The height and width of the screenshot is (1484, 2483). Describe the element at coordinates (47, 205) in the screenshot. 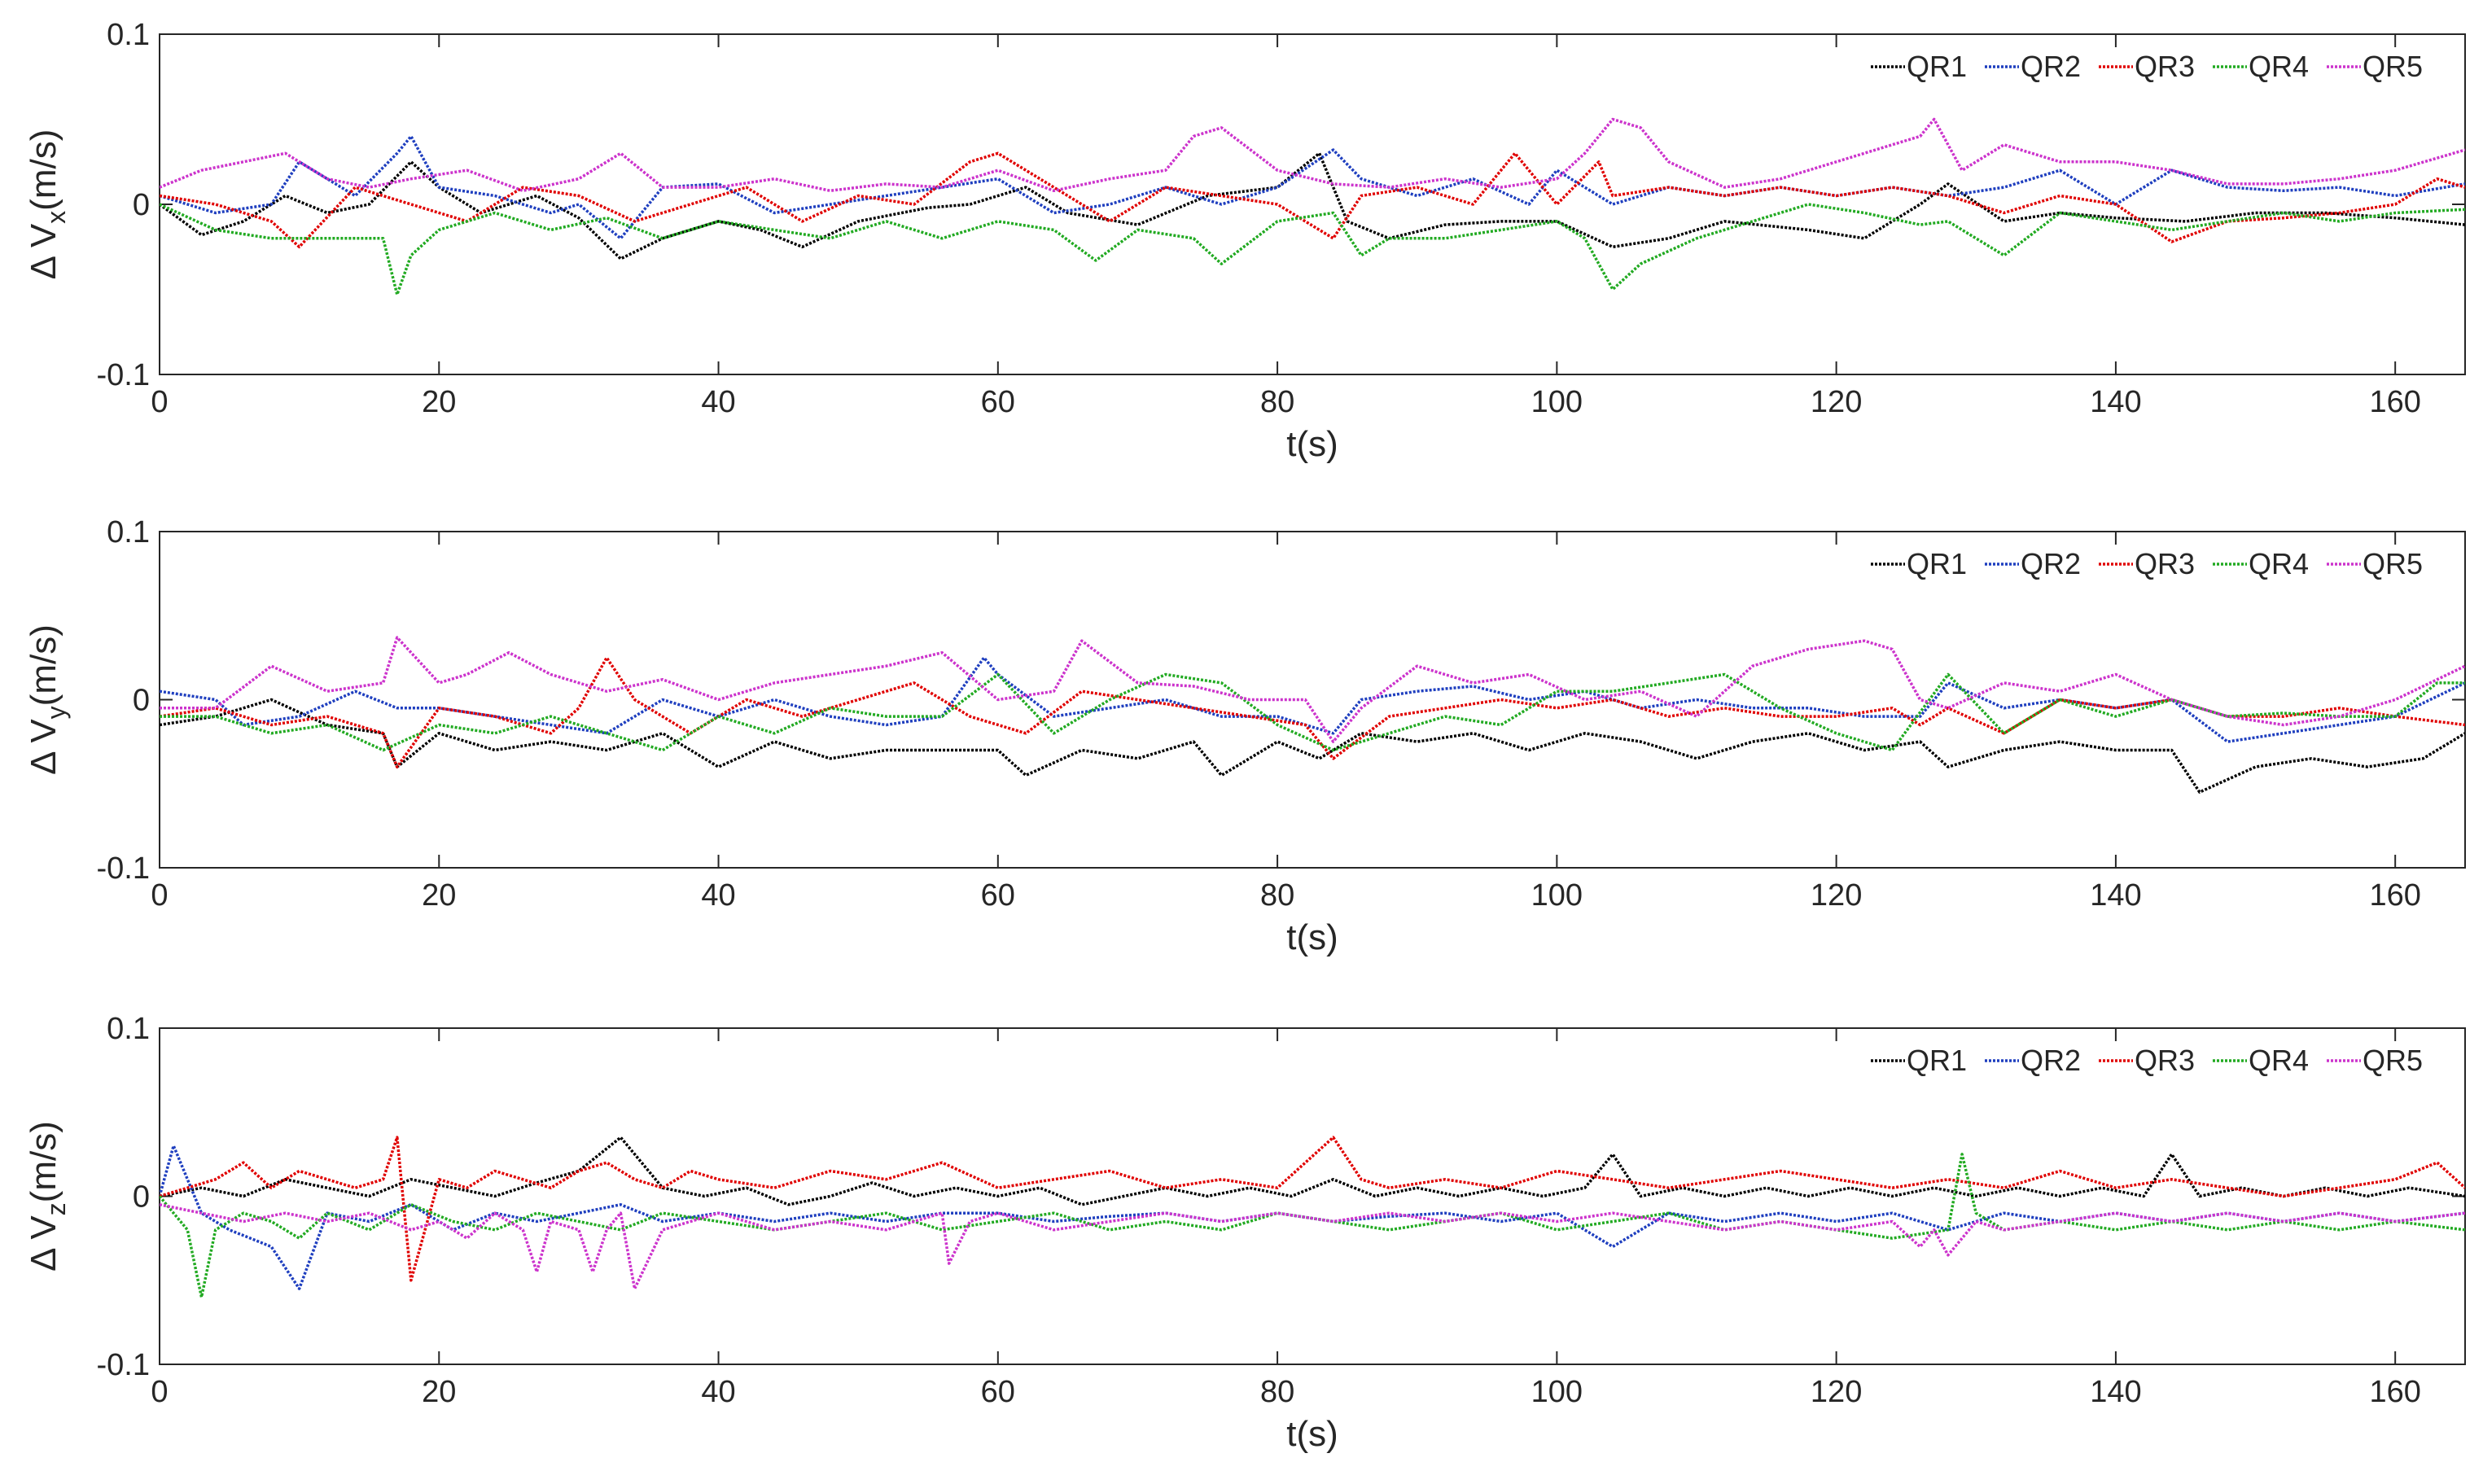

I see `y-axis-label: Δ Vx(m/s)` at that location.